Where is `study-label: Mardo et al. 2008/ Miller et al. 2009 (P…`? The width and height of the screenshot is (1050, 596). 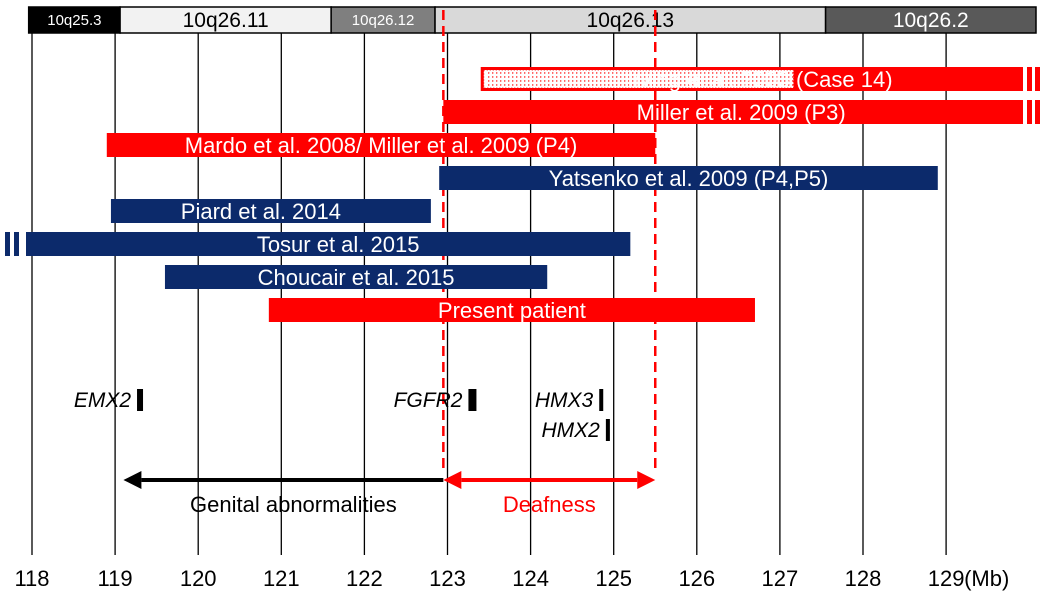 study-label: Mardo et al. 2008/ Miller et al. 2009 (P… is located at coordinates (381, 145).